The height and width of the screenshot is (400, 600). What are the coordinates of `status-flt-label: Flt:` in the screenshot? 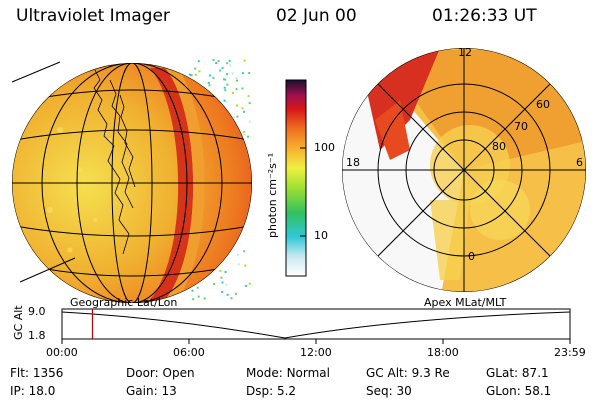 It's located at (19, 373).